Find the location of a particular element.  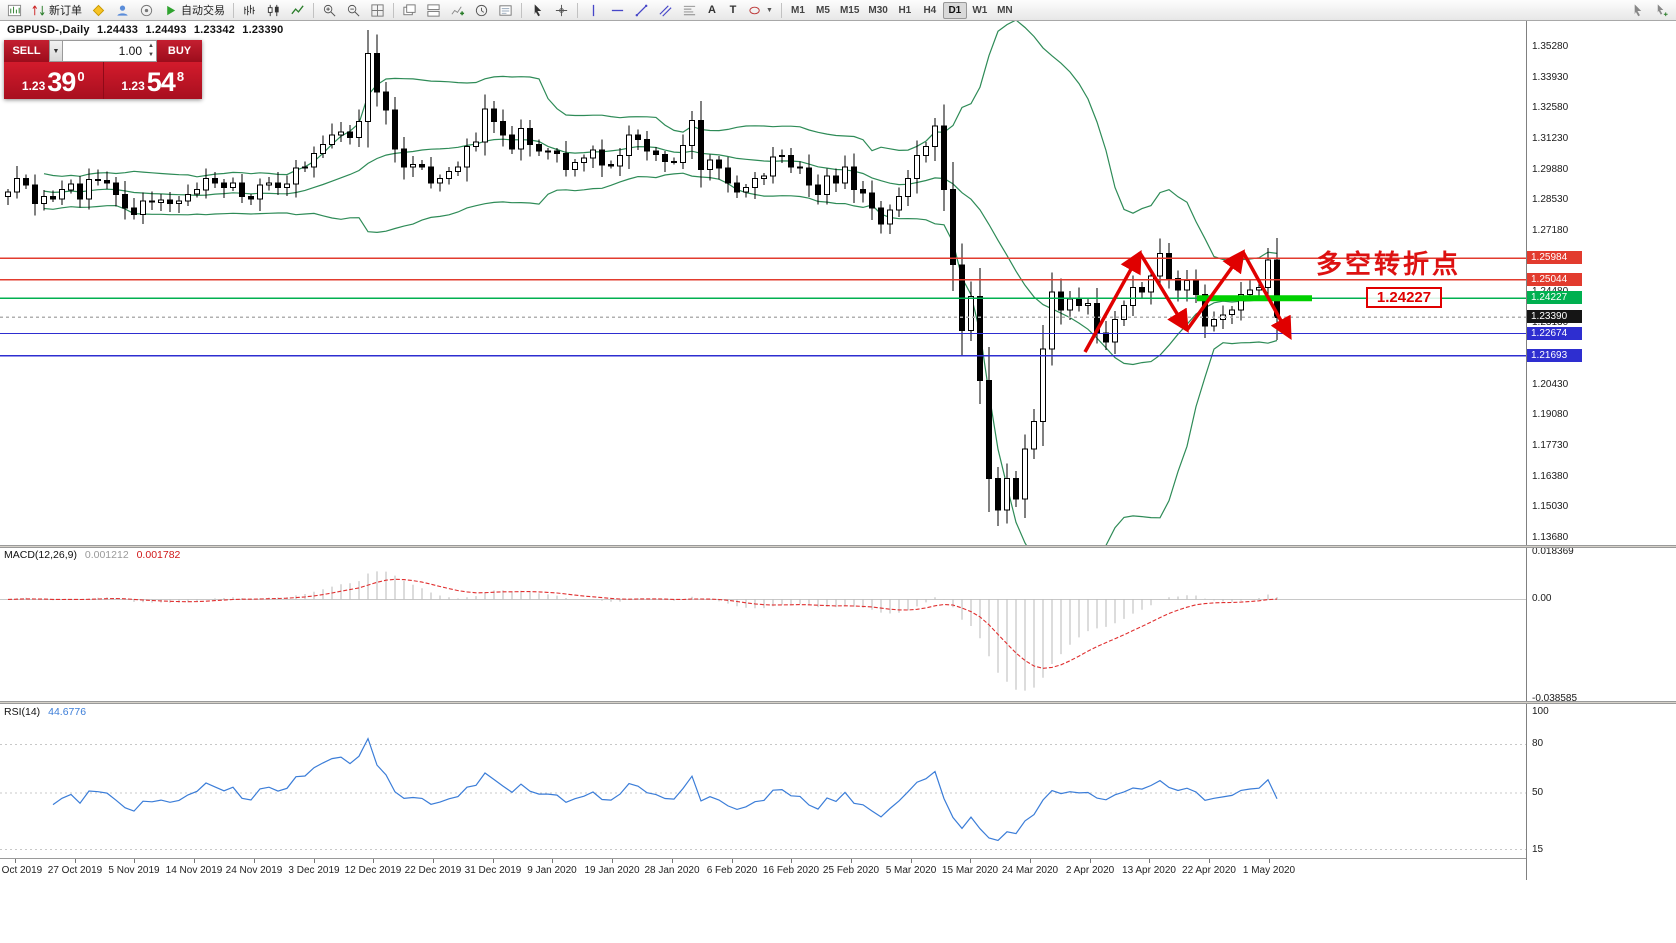

text-tool-button: A is located at coordinates (712, 10).